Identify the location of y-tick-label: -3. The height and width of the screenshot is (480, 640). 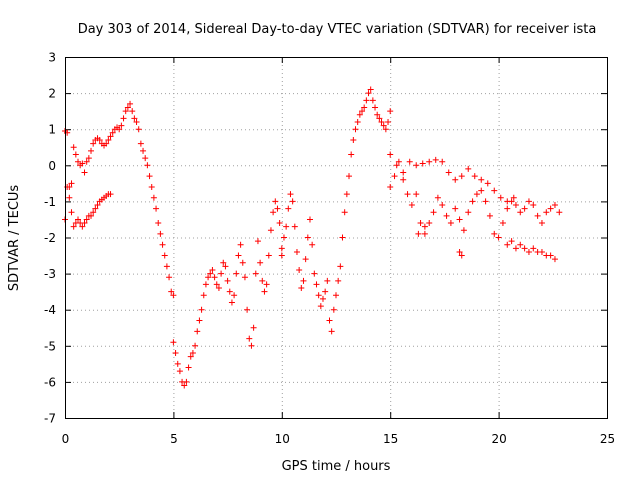
(50, 274).